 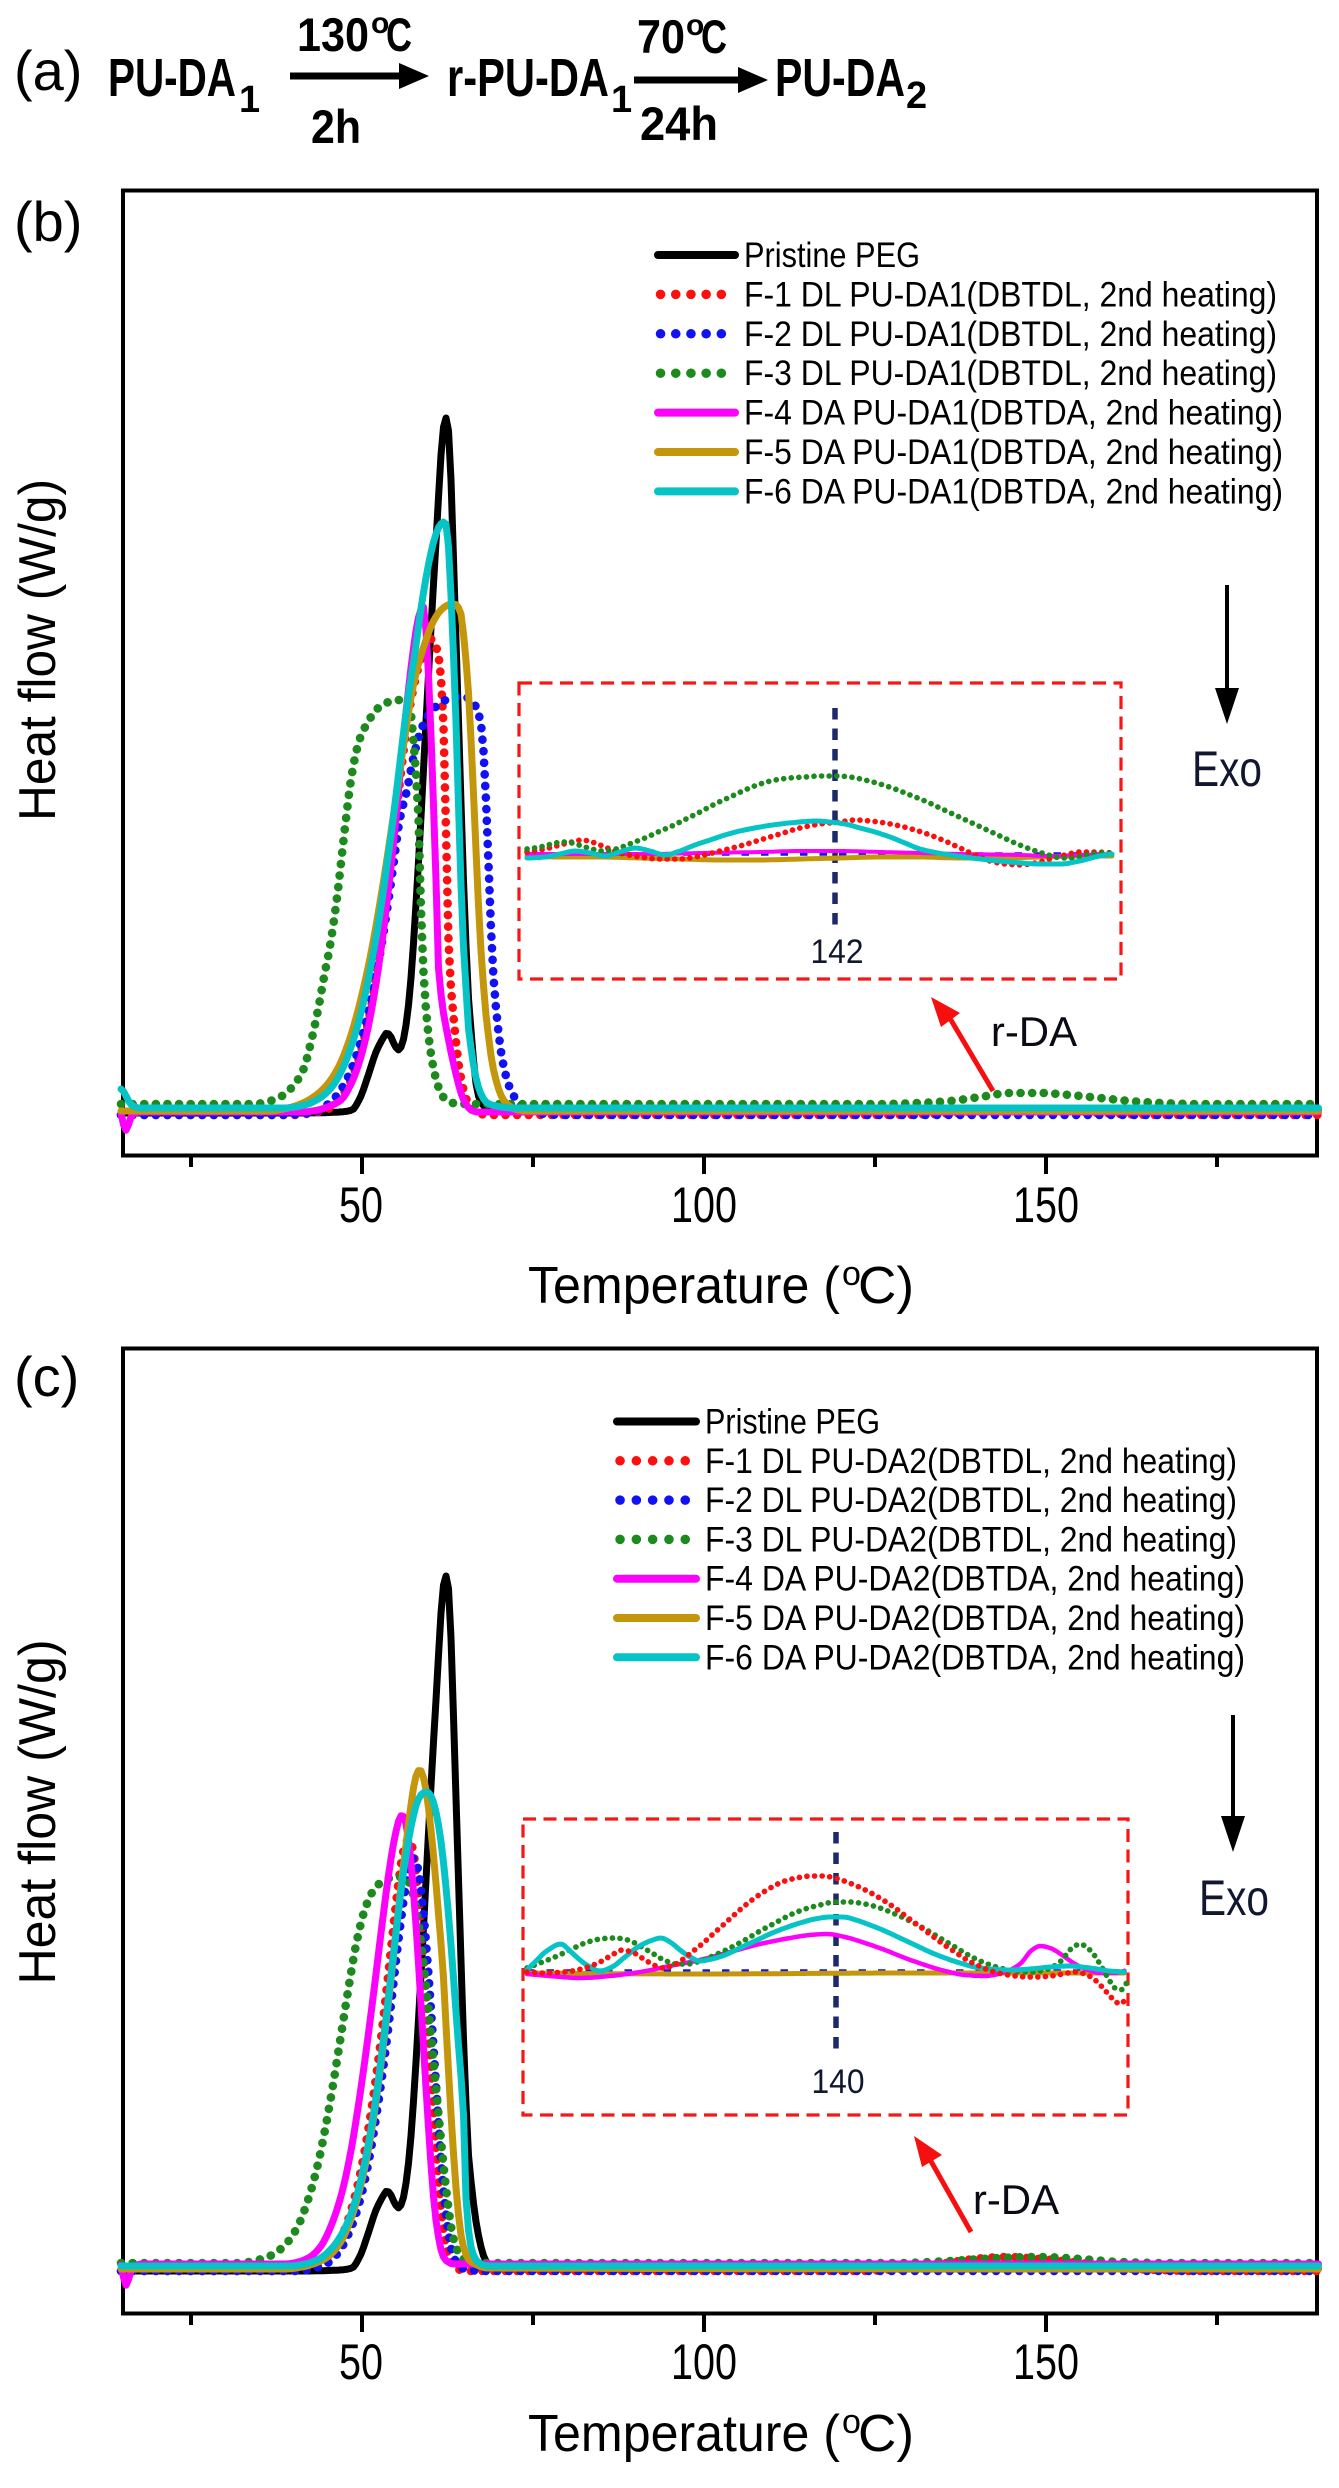 I want to click on svg-text:F-1 DL PU-DA2(DBTDL, 2nd heati: F-1 DL PU-DA2(DBTDL, 2nd heating), so click(x=971, y=1461).